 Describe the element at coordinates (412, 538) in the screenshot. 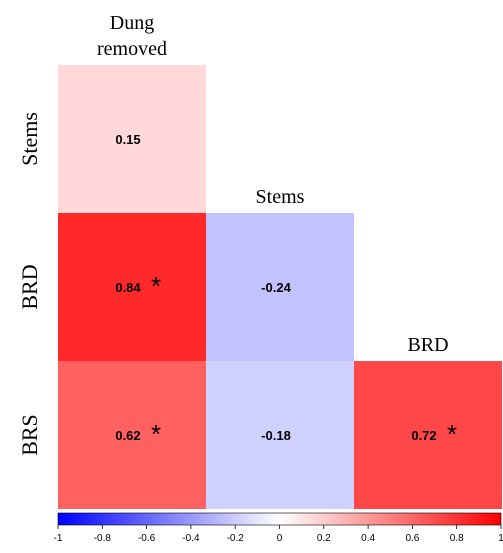

I see `color-scale-tick-label: 0.6` at that location.